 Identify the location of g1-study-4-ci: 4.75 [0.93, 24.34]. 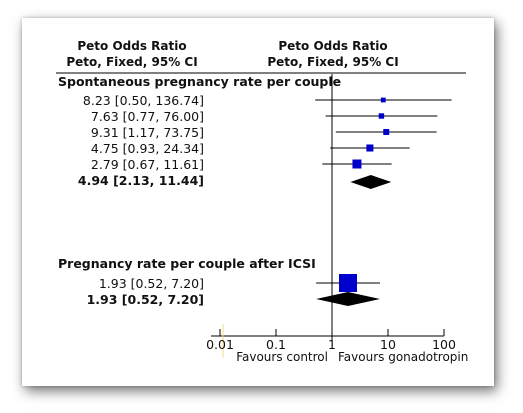
(147, 148).